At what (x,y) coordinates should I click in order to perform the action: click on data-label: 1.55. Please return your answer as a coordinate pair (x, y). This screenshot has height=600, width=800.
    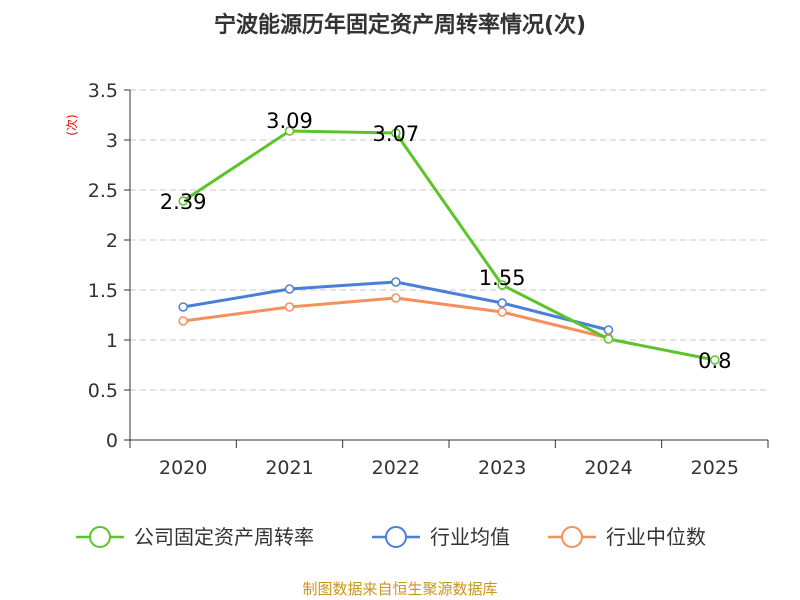
    Looking at the image, I should click on (502, 278).